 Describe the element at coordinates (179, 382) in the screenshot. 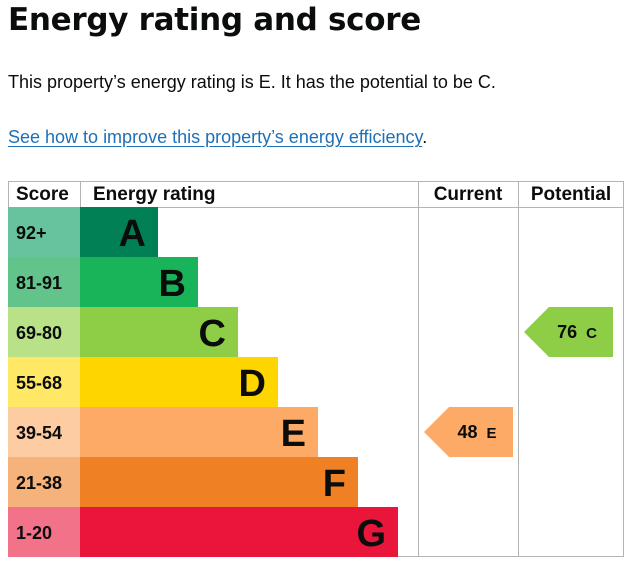

I see `rating-bar-d` at that location.